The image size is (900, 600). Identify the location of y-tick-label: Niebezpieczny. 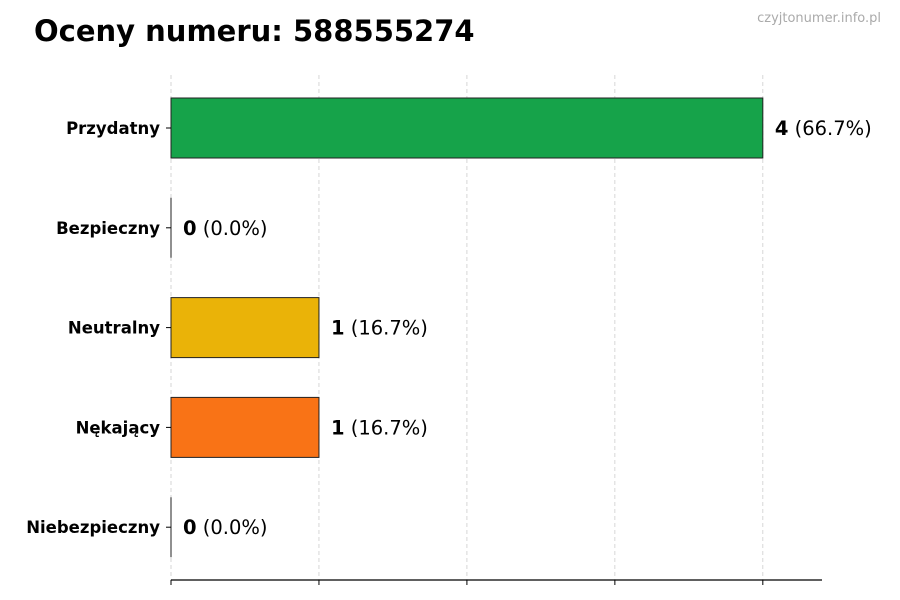
(93, 527).